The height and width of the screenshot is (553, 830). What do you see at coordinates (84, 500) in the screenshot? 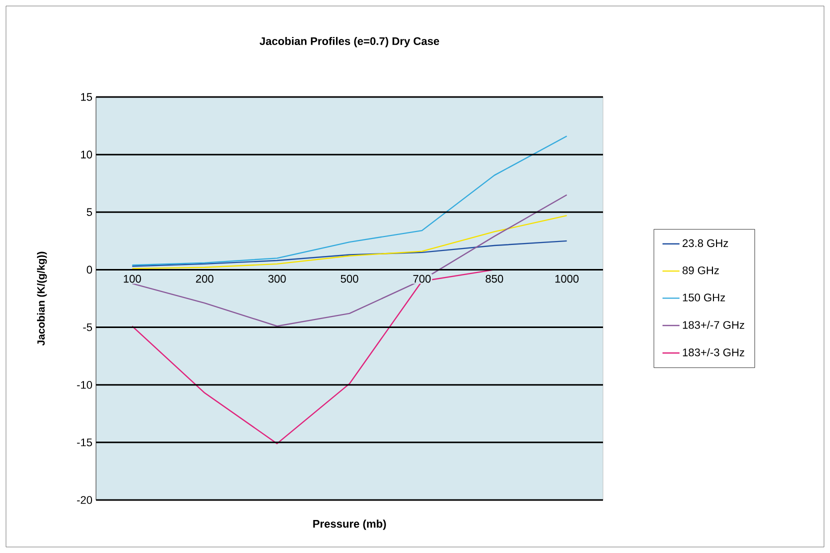
I see `y-tick-label: -20` at bounding box center [84, 500].